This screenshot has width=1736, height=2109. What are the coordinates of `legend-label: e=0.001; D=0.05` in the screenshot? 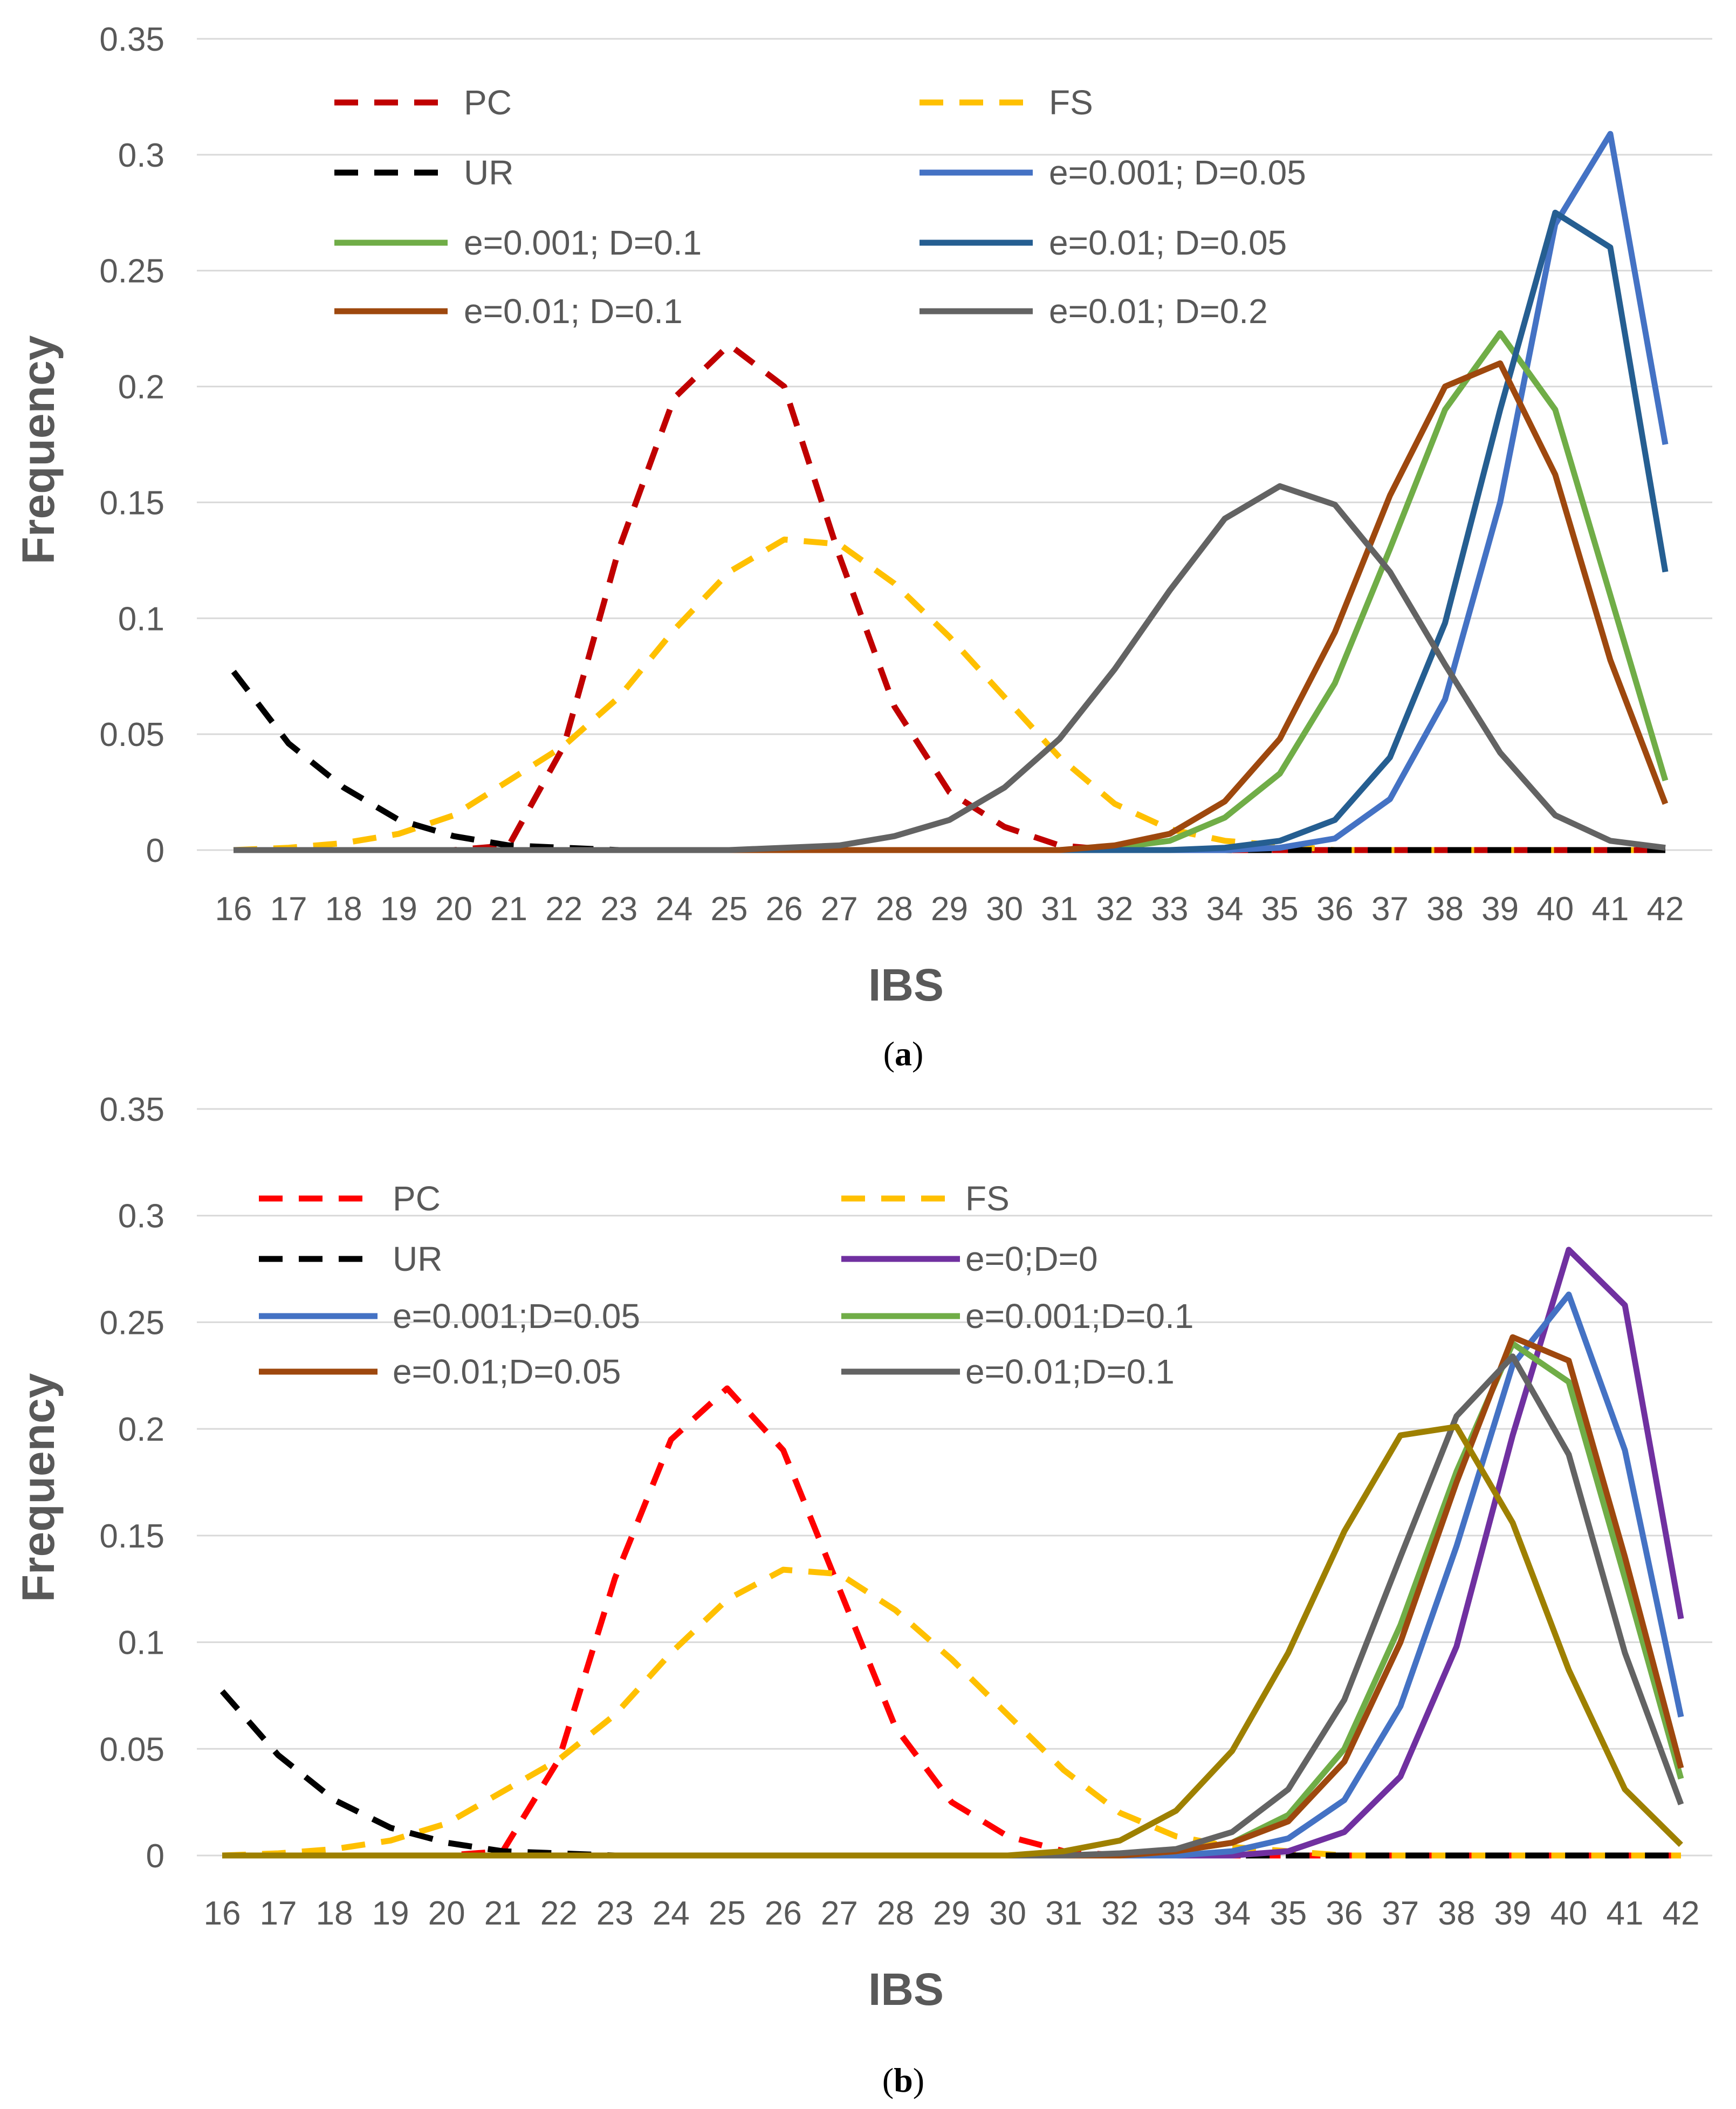 It's located at (1177, 173).